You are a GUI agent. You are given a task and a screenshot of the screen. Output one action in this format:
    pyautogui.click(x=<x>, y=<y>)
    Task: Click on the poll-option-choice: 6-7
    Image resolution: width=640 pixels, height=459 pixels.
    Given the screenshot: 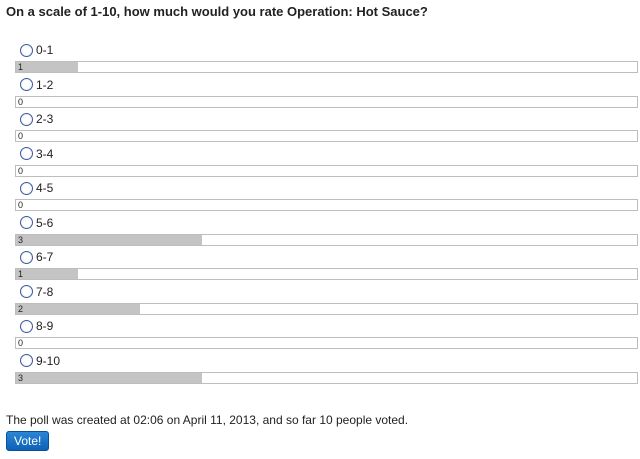 What is the action you would take?
    pyautogui.click(x=36, y=257)
    